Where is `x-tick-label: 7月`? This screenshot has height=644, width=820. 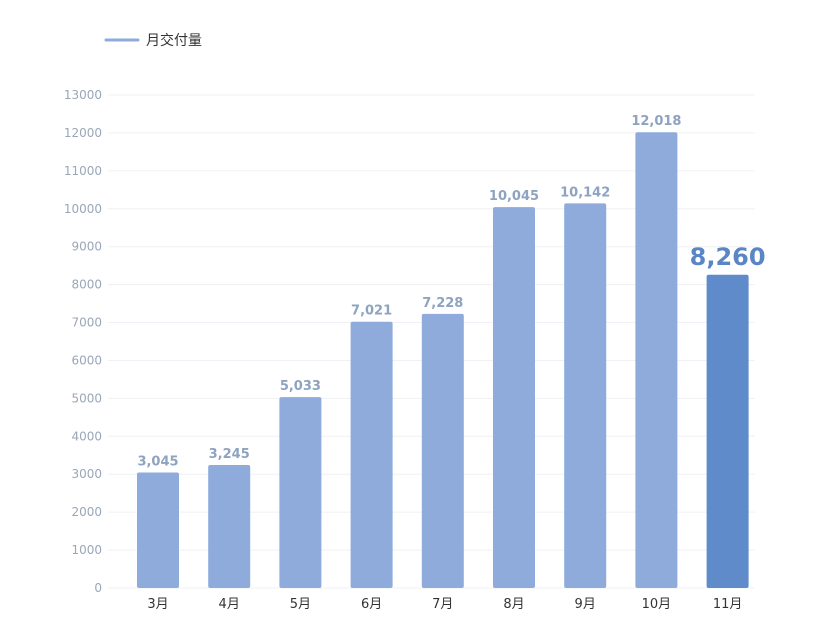
x-tick-label: 7月 is located at coordinates (442, 604).